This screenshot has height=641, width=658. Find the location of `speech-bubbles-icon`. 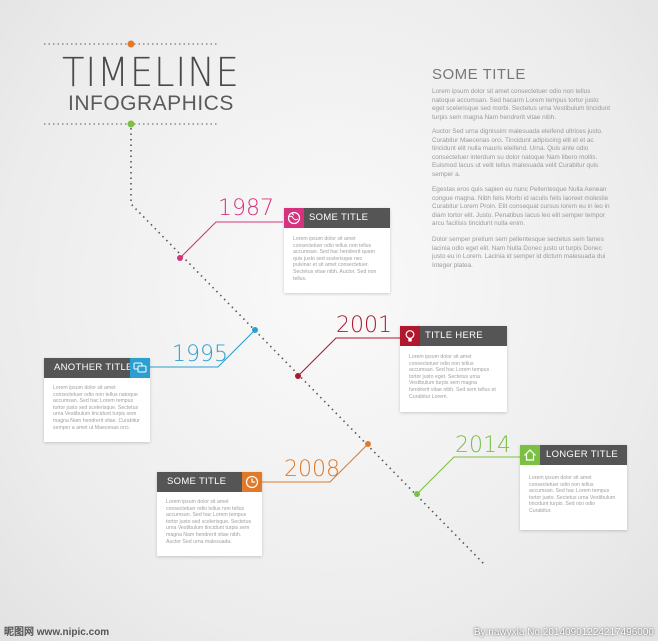

speech-bubbles-icon is located at coordinates (140, 368).